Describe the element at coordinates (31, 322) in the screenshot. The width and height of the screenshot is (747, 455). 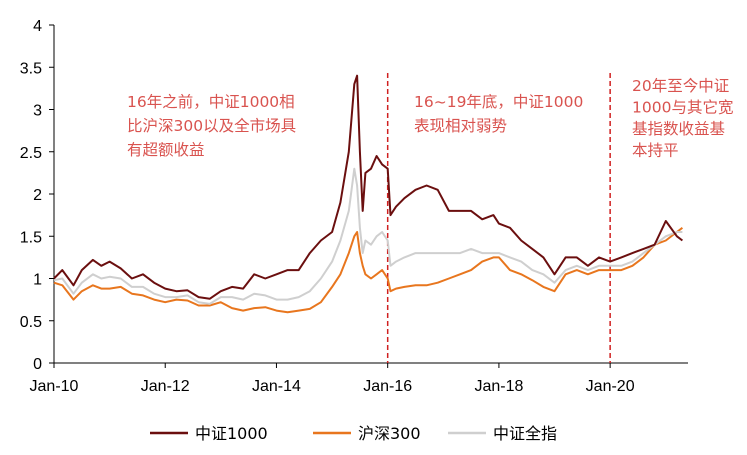
I see `y-tick-label: 0.5` at that location.